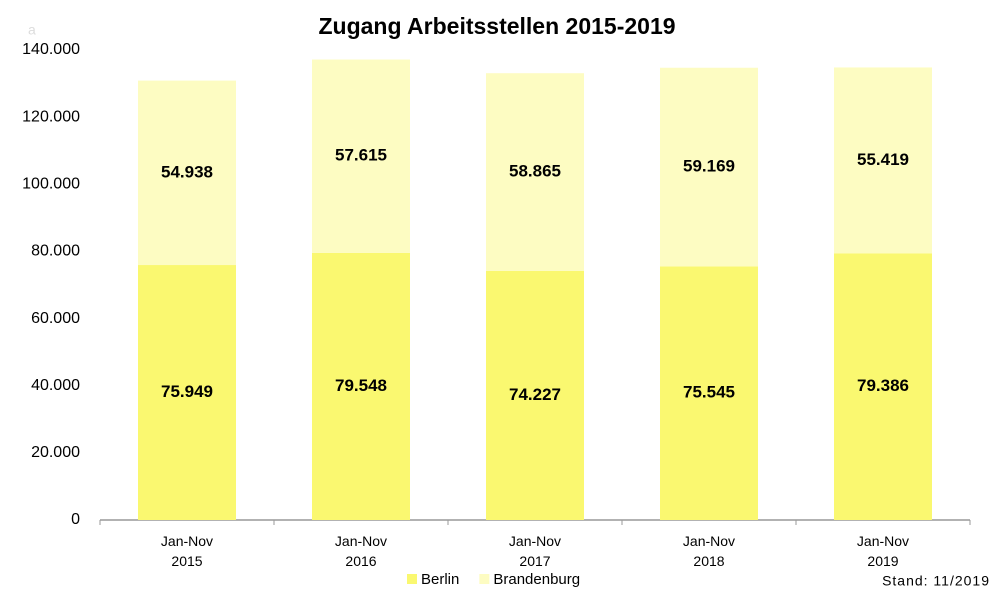  I want to click on chart-title: Zugang Arbeitsstellen 2015-2019, so click(496, 26).